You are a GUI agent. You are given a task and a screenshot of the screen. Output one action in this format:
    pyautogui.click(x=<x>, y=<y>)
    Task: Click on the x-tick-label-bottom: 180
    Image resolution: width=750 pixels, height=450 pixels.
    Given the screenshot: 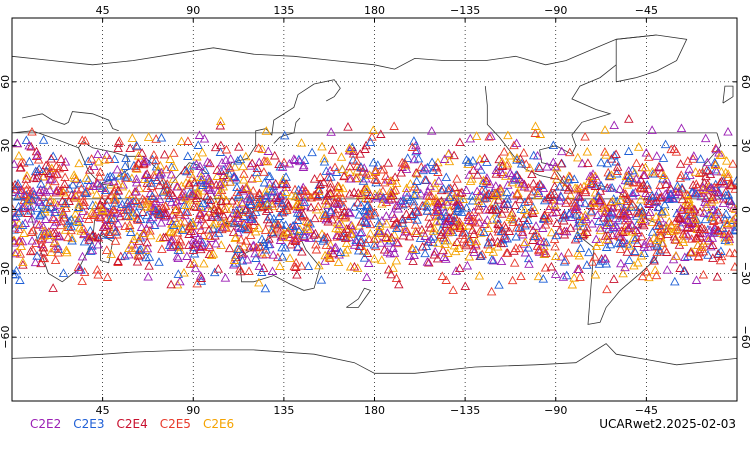 What is the action you would take?
    pyautogui.click(x=374, y=410)
    